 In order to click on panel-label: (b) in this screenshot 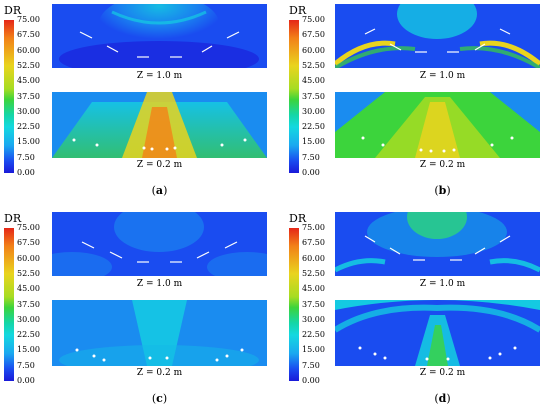, I will do `click(442, 190)`.